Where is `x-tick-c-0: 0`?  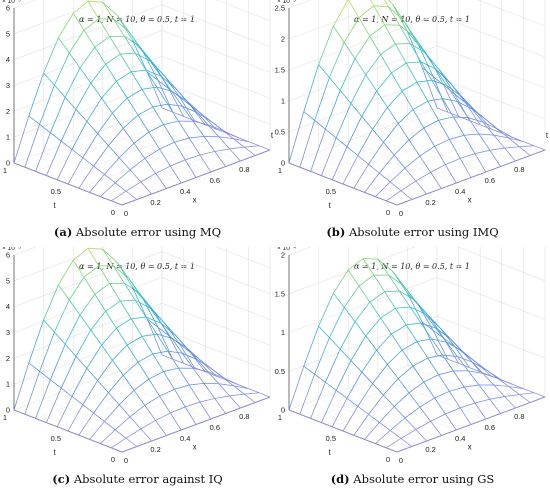
x-tick-c-0: 0 is located at coordinates (126, 460).